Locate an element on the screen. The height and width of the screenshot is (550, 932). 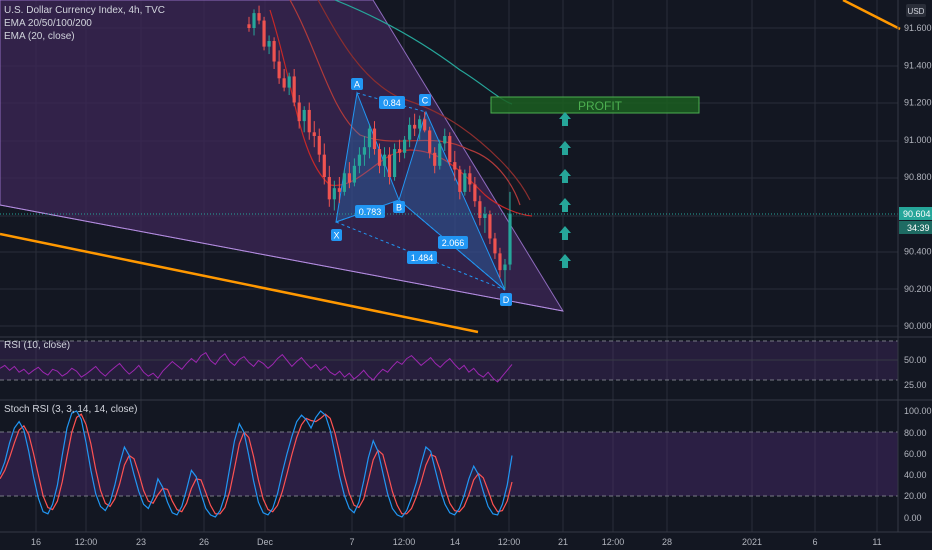
rsi-tick-25: 25.00 is located at coordinates (915, 385).